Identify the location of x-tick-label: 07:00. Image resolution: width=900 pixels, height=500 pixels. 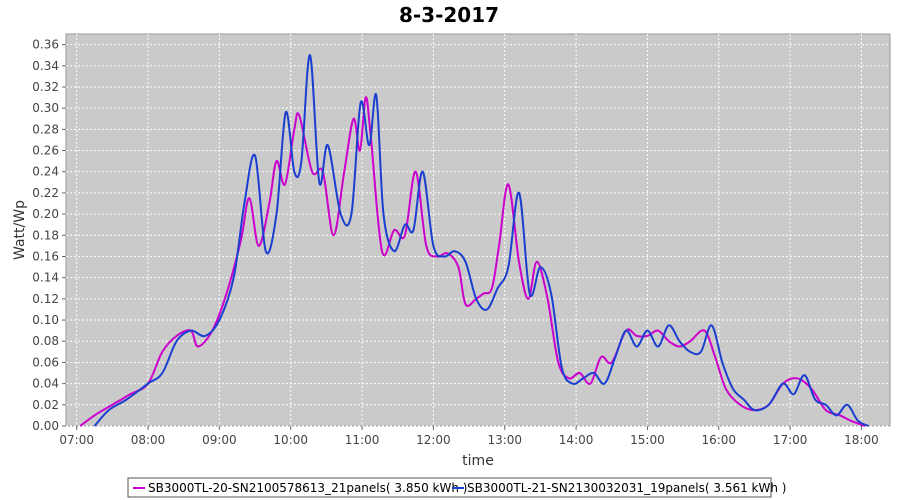
(76, 440).